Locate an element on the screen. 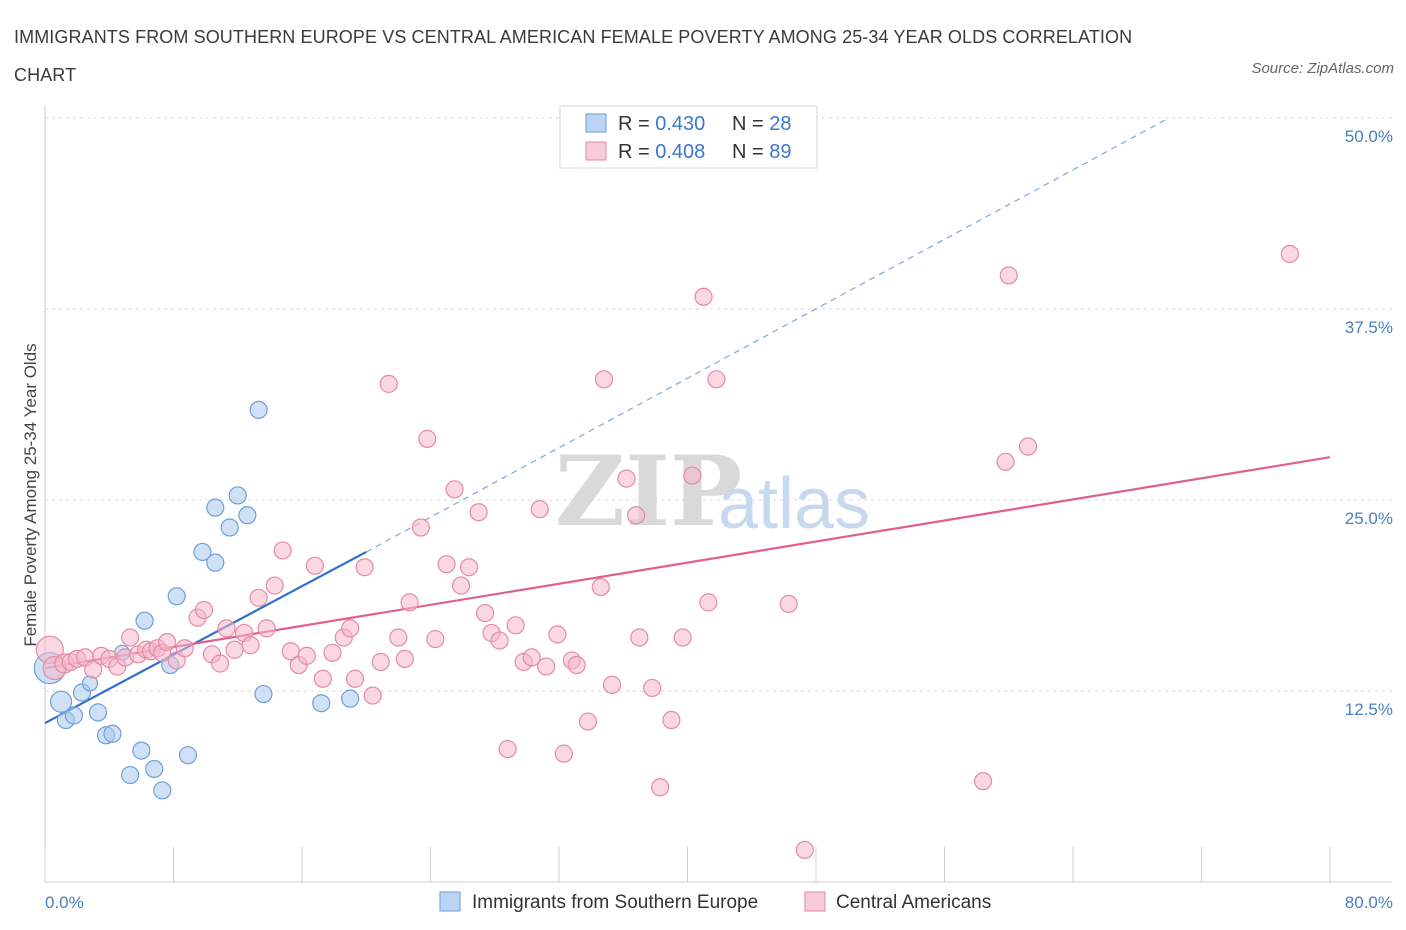 The height and width of the screenshot is (930, 1406). y-axis-label: Female Poverty Among 25-34 Year Olds is located at coordinates (30, 494).